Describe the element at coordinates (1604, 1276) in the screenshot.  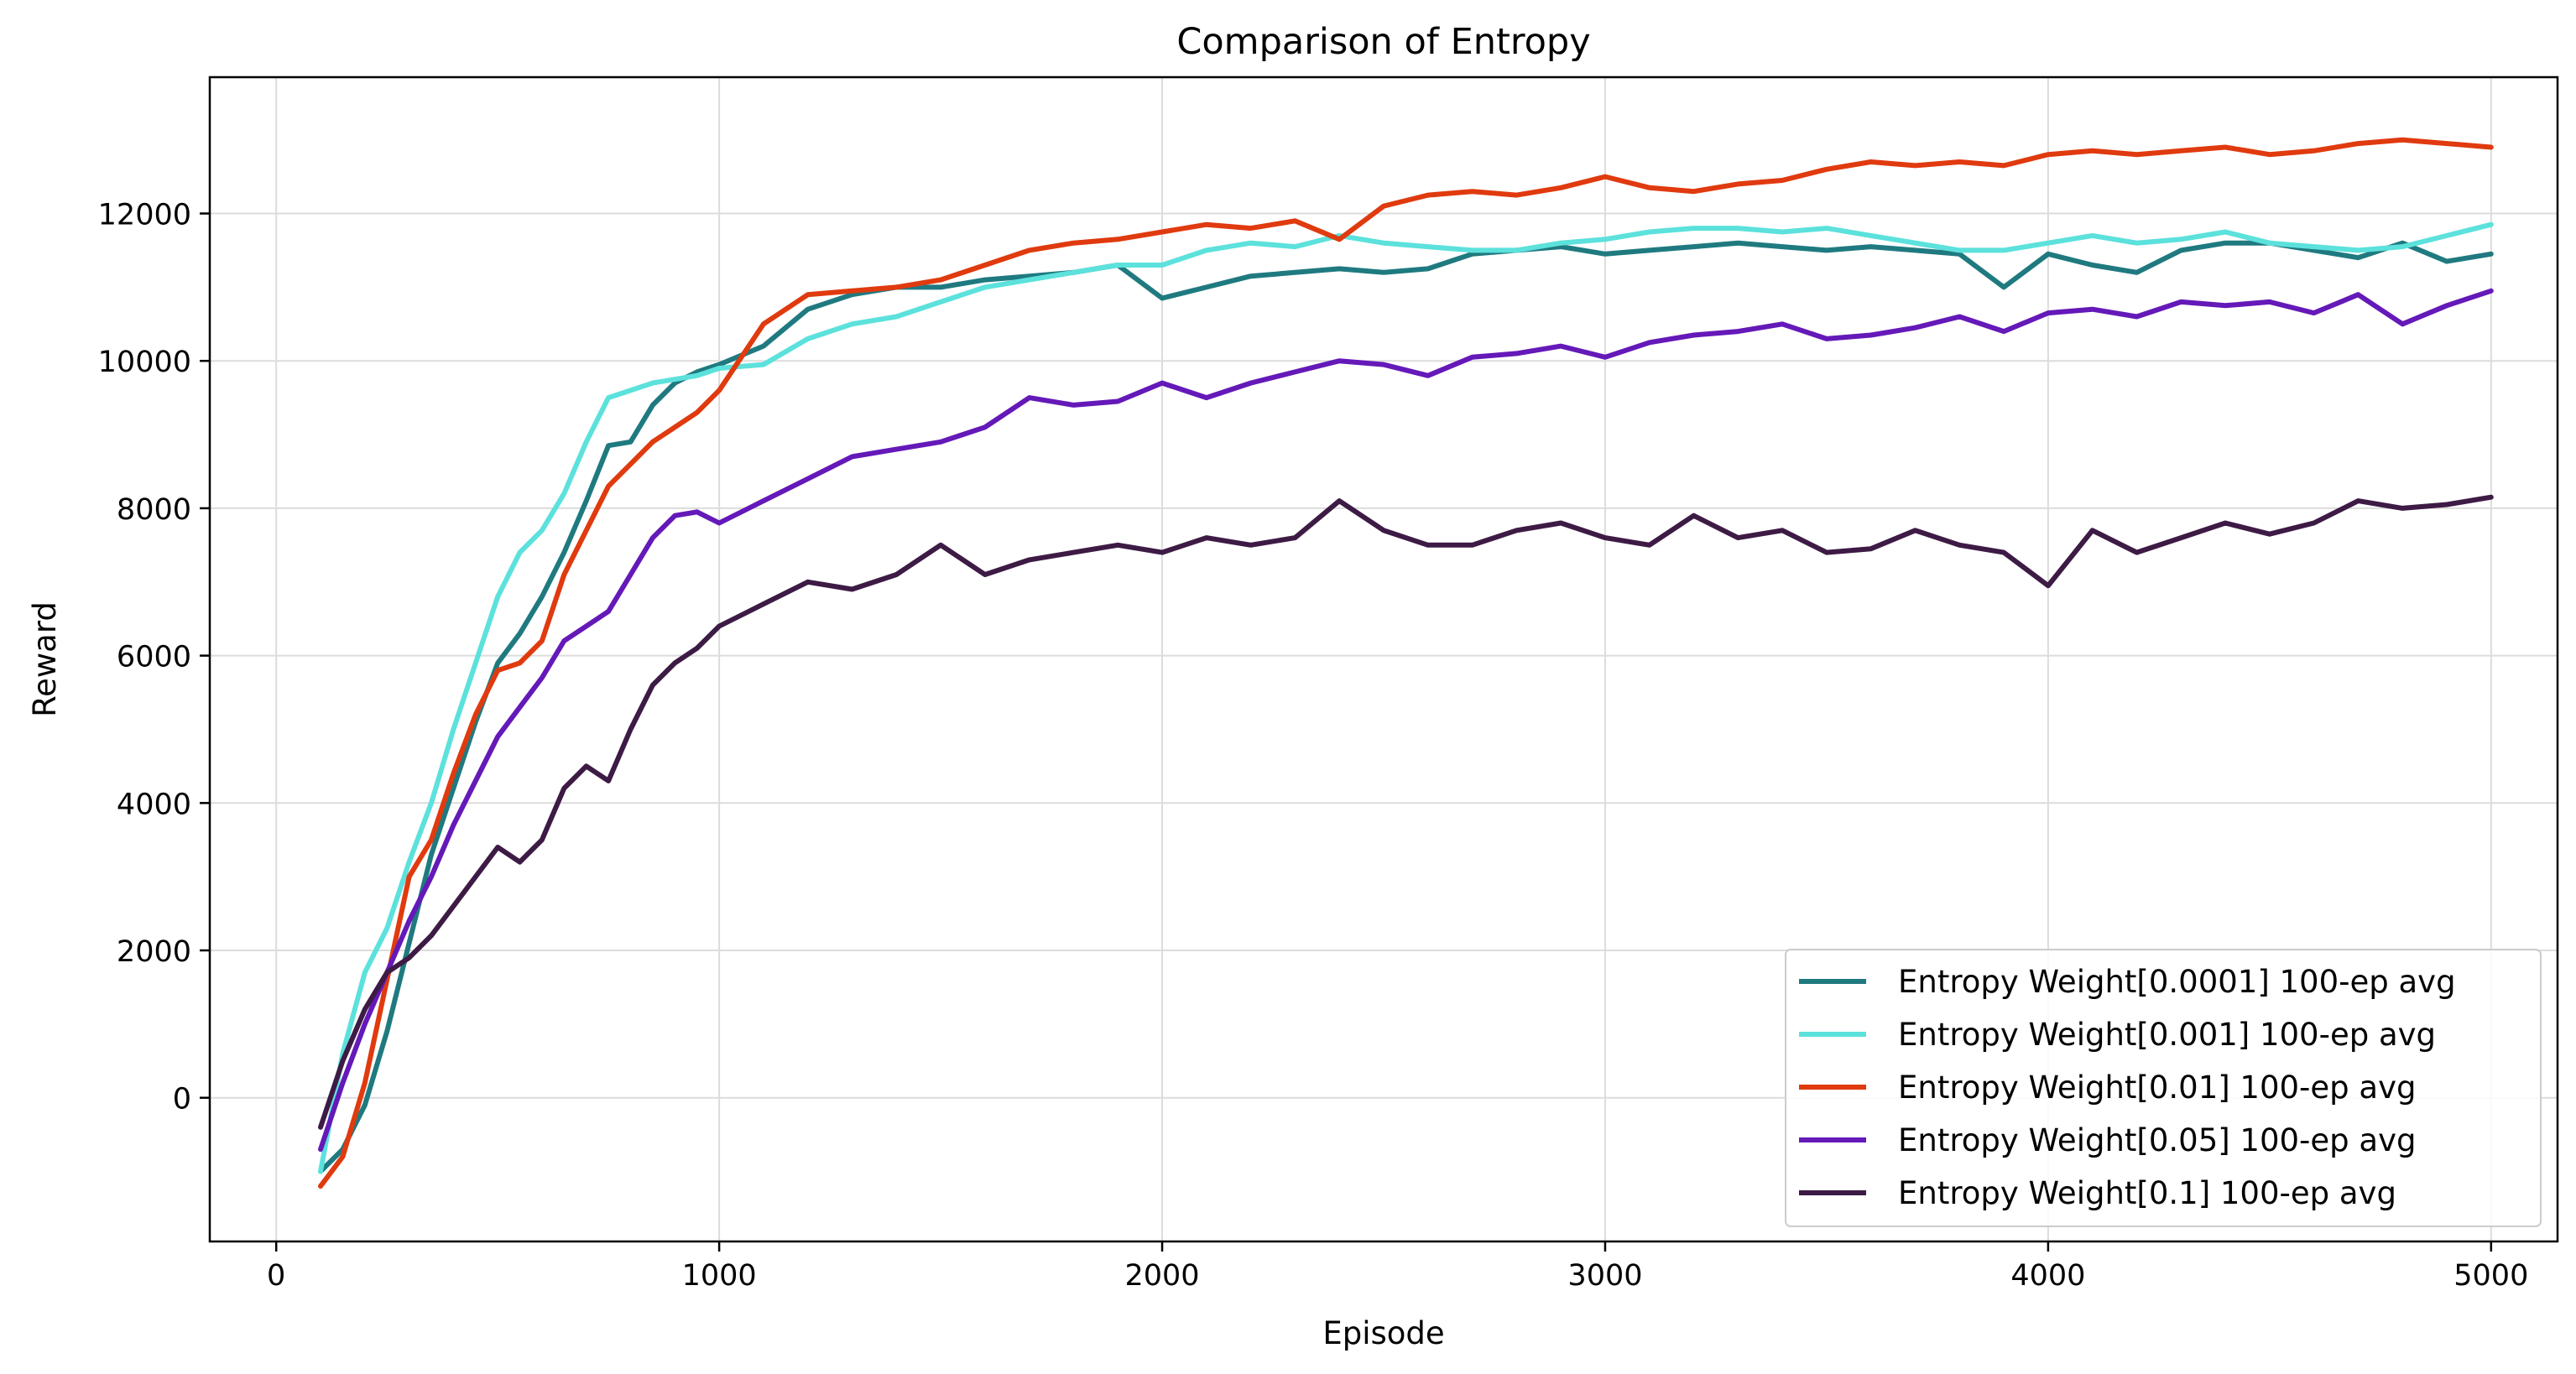
I see `x-tick-label: 3000` at that location.